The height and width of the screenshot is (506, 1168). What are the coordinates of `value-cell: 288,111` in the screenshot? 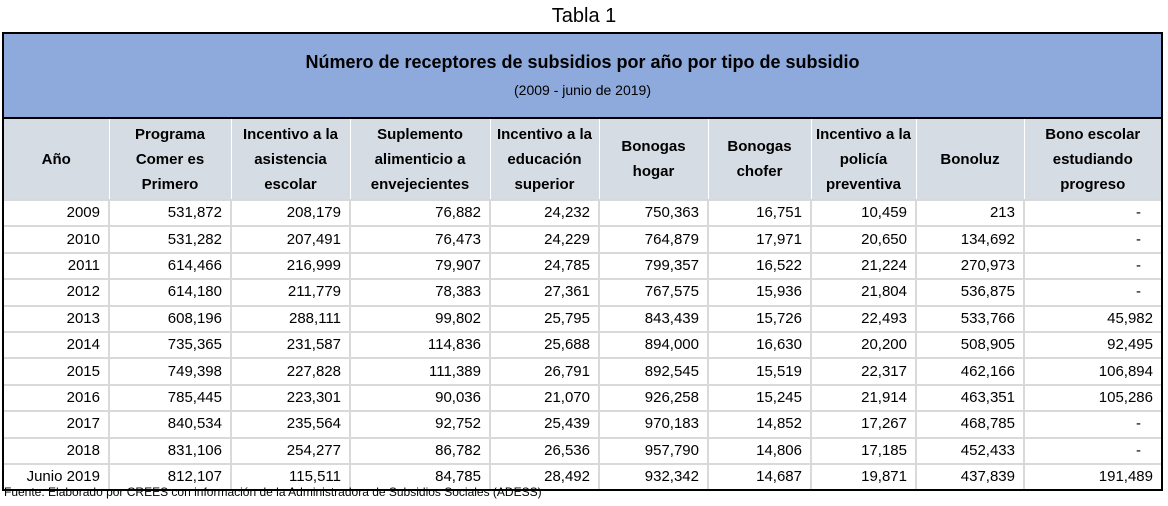 It's located at (290, 318).